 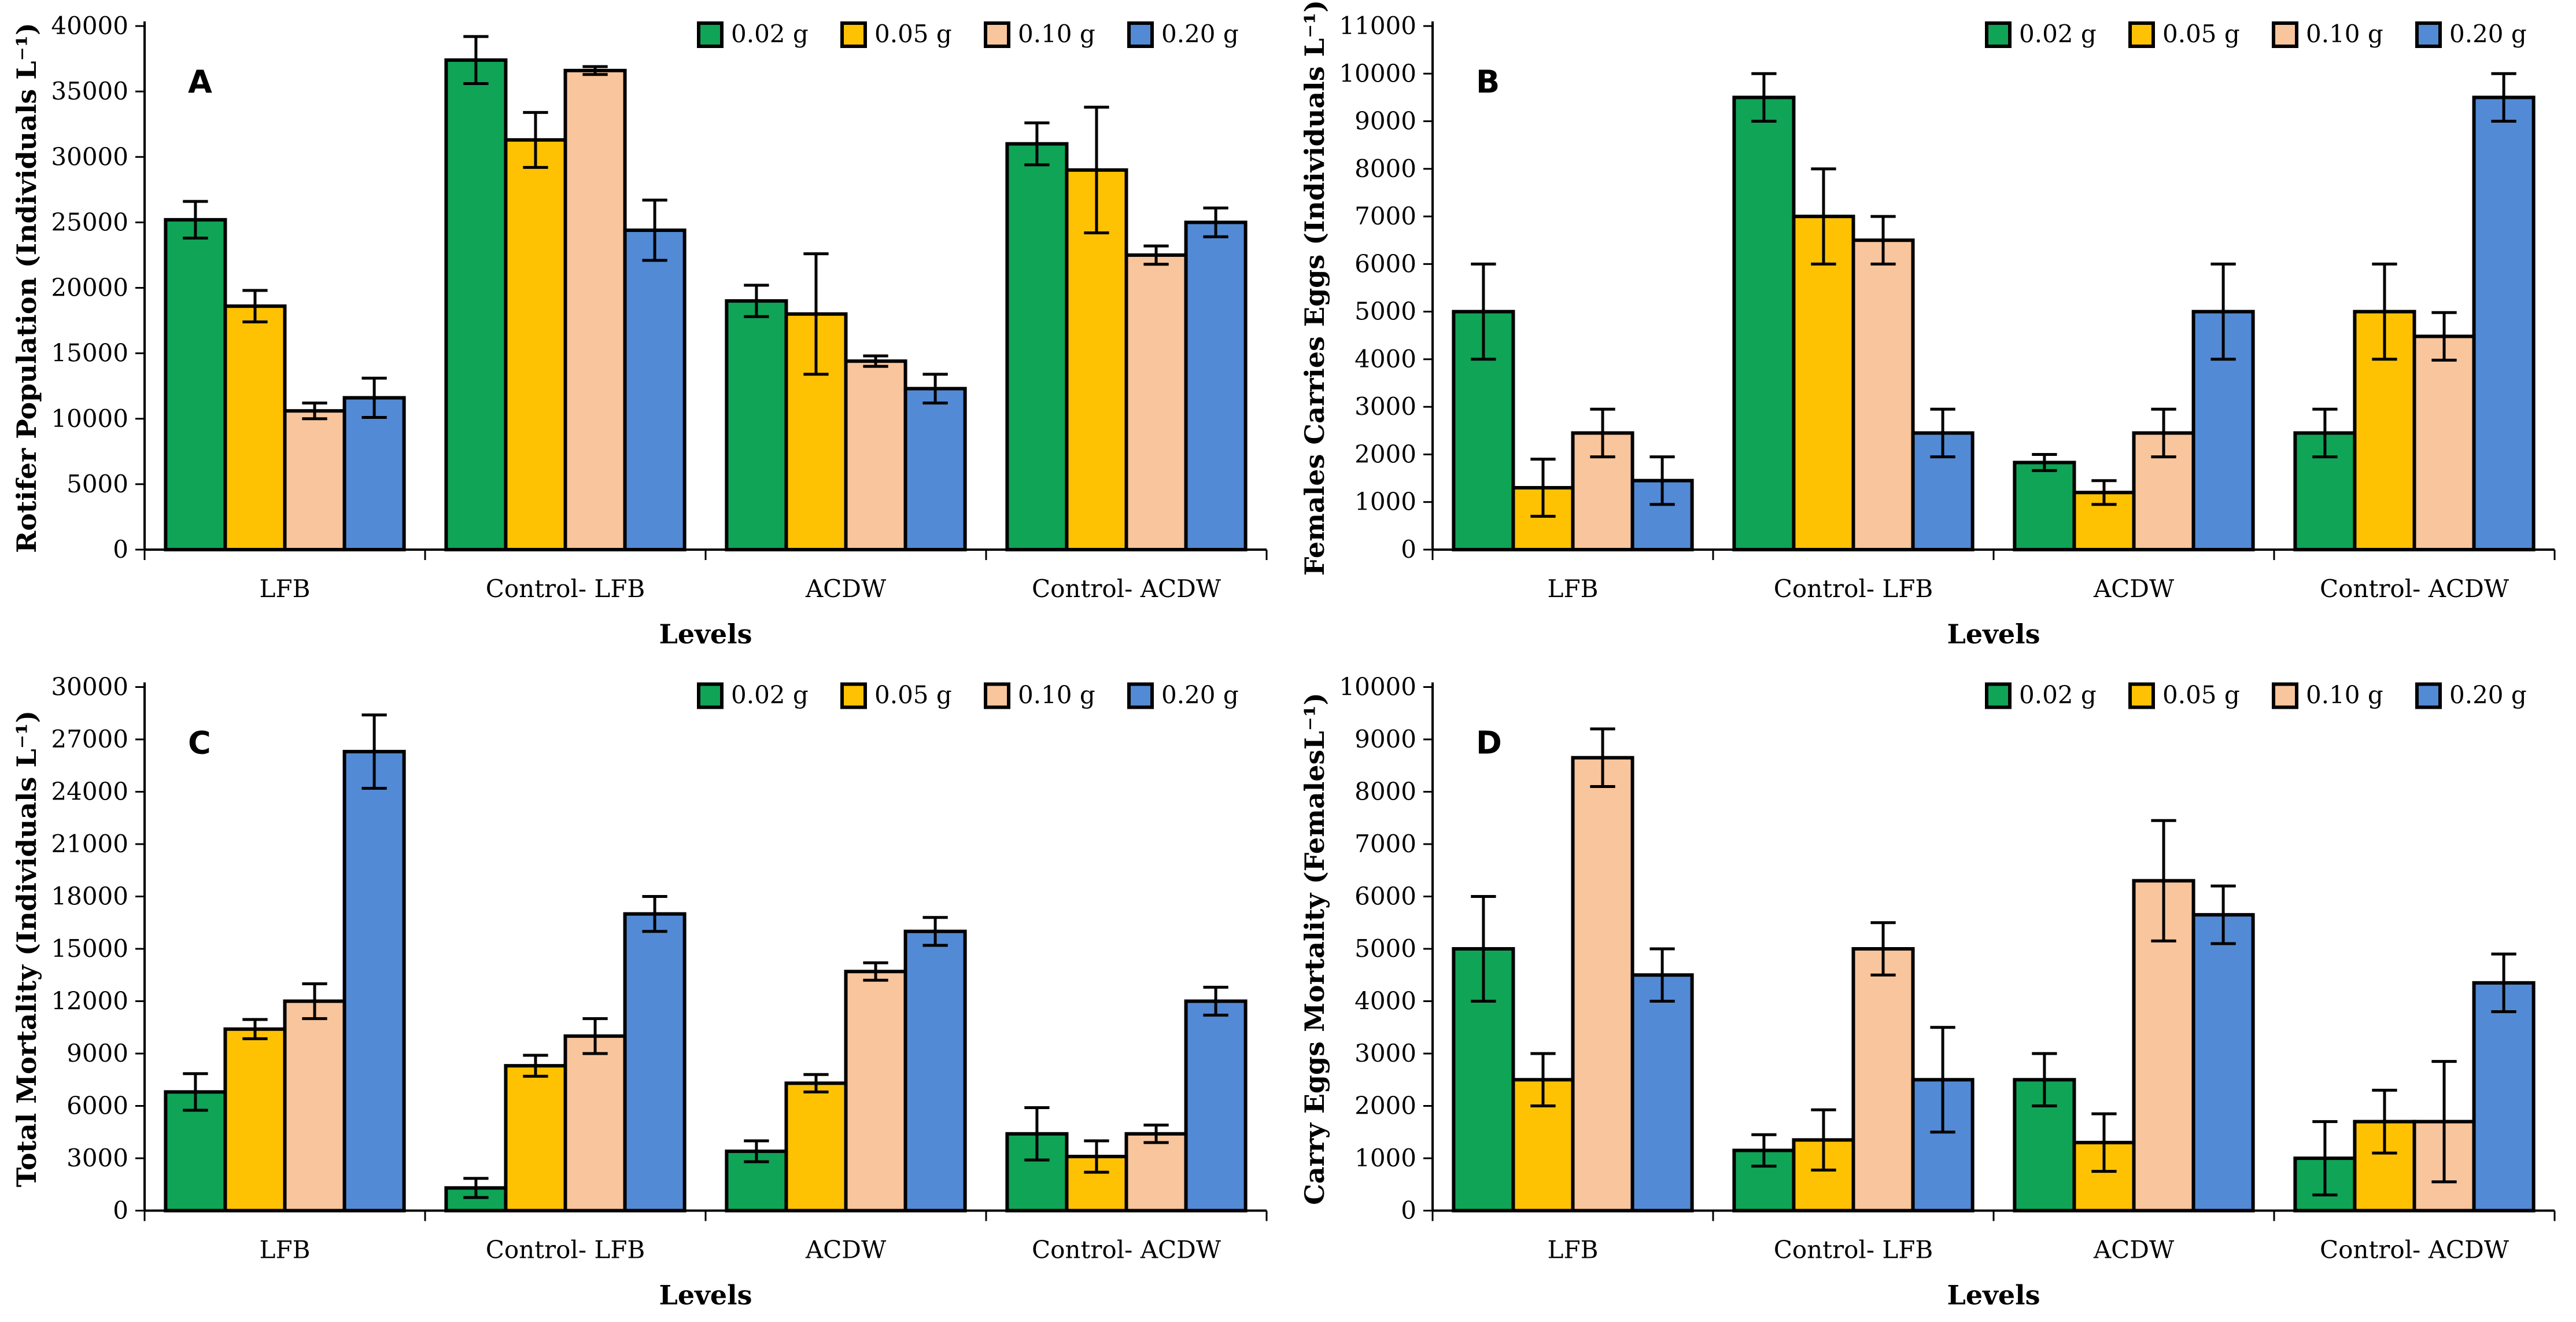 What do you see at coordinates (97, 484) in the screenshot?
I see `y-tick-label: 5000` at bounding box center [97, 484].